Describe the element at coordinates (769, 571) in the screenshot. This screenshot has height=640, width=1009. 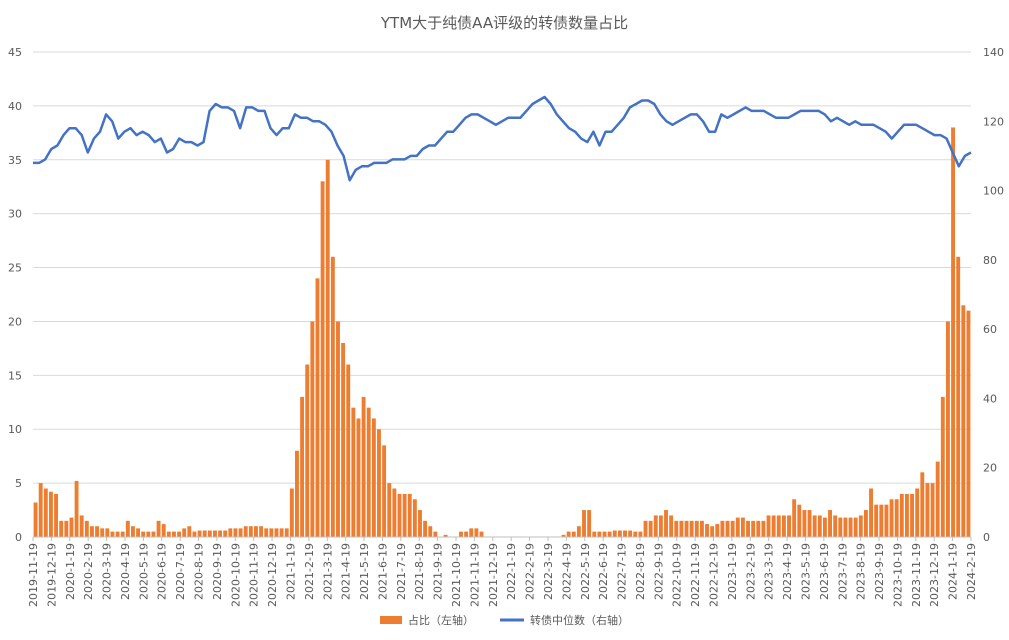
I see `x-tick-label: 2023-3-19` at that location.